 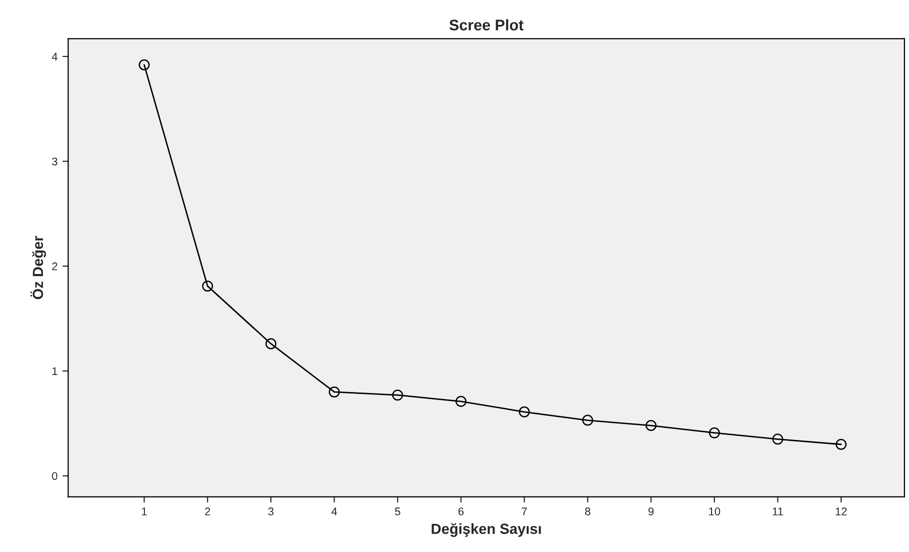 What do you see at coordinates (55, 162) in the screenshot?
I see `y-tick-label: 3` at bounding box center [55, 162].